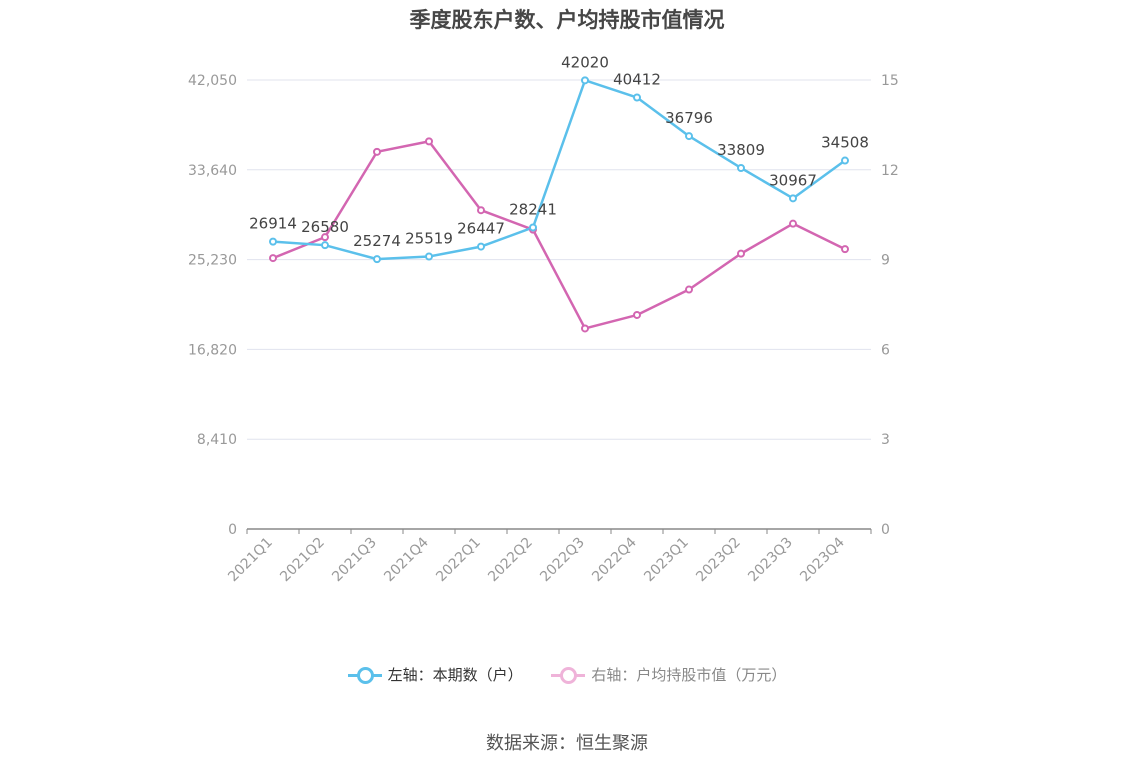 This screenshot has width=1134, height=766. I want to click on y-left-tick-label: 25,230, so click(212, 261).